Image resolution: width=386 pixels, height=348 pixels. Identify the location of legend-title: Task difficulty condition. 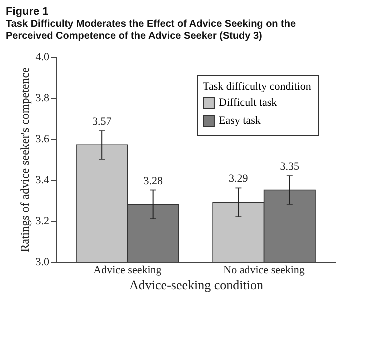
(257, 87).